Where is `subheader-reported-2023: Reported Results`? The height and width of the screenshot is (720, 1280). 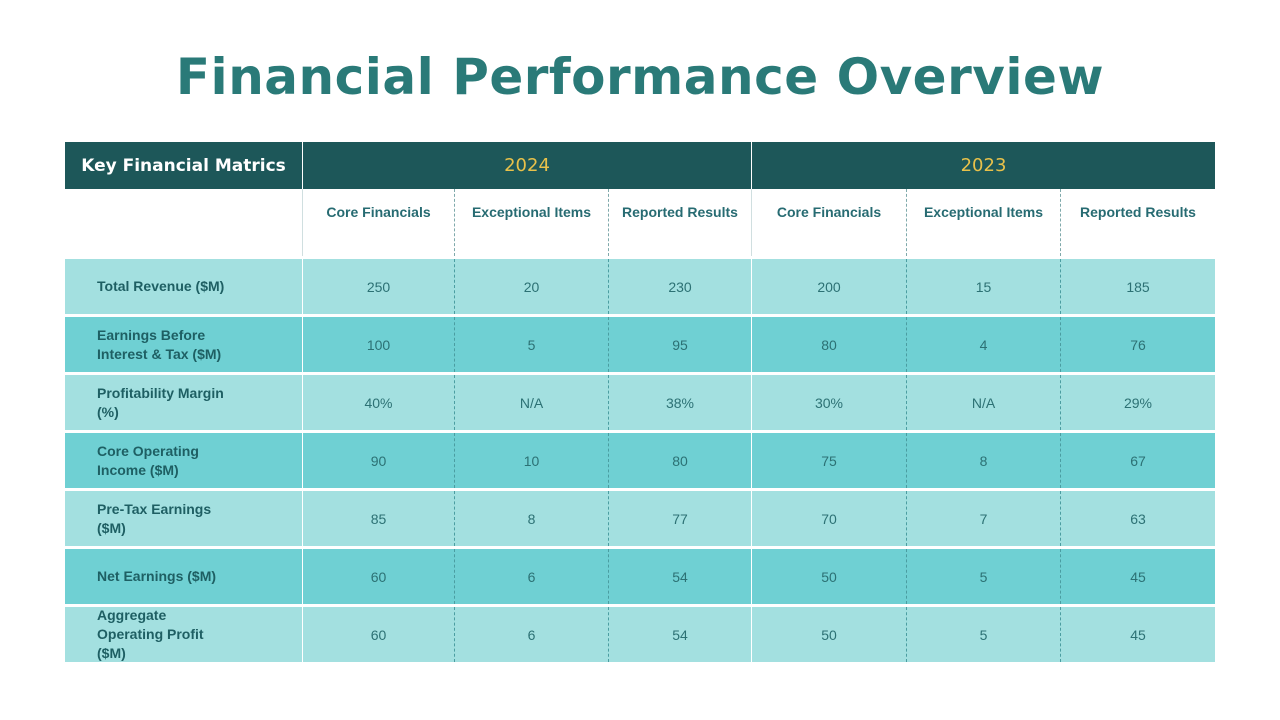
subheader-reported-2023: Reported Results is located at coordinates (1137, 222).